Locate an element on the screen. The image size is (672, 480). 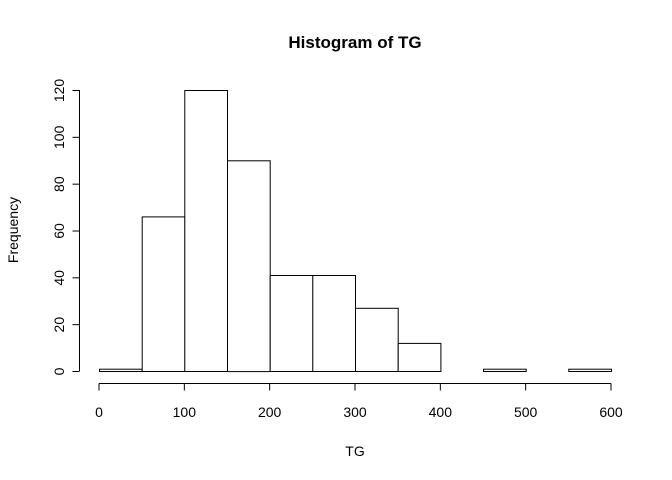
y-axis: 0 20 40 60 80 100 120 is located at coordinates (65, 227).